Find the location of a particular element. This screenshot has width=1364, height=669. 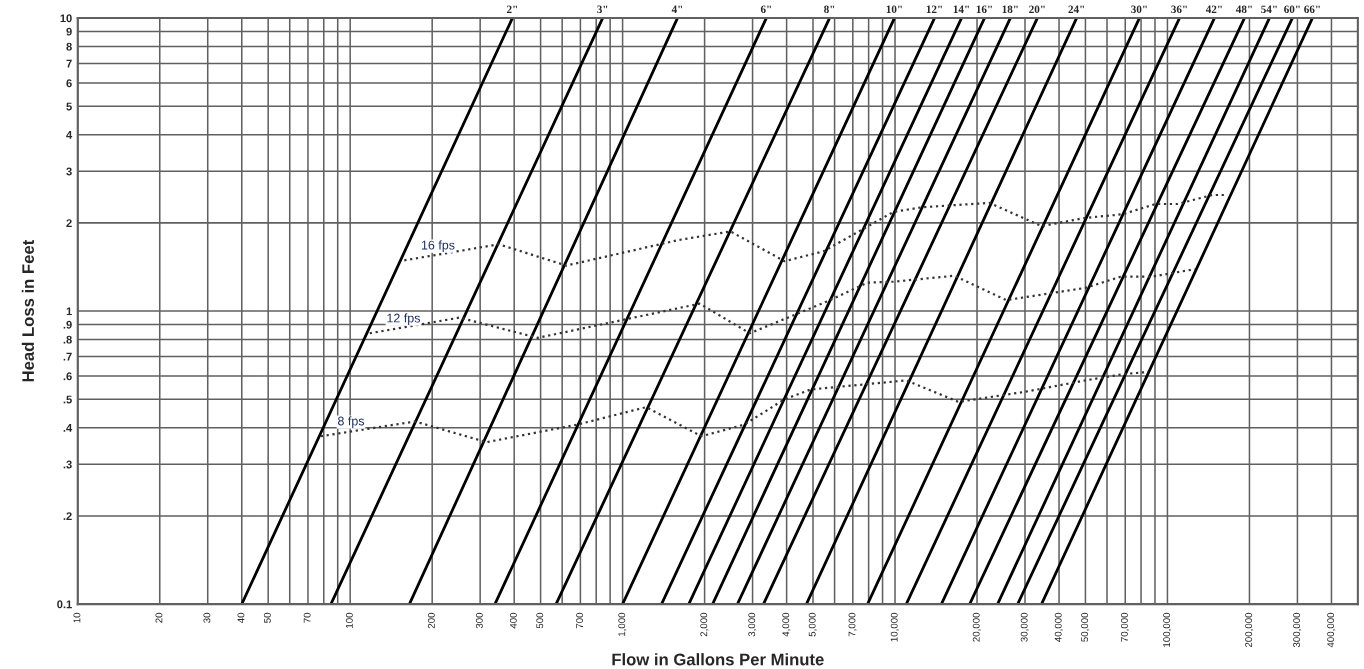

x-tick-label: 300 is located at coordinates (479, 620).